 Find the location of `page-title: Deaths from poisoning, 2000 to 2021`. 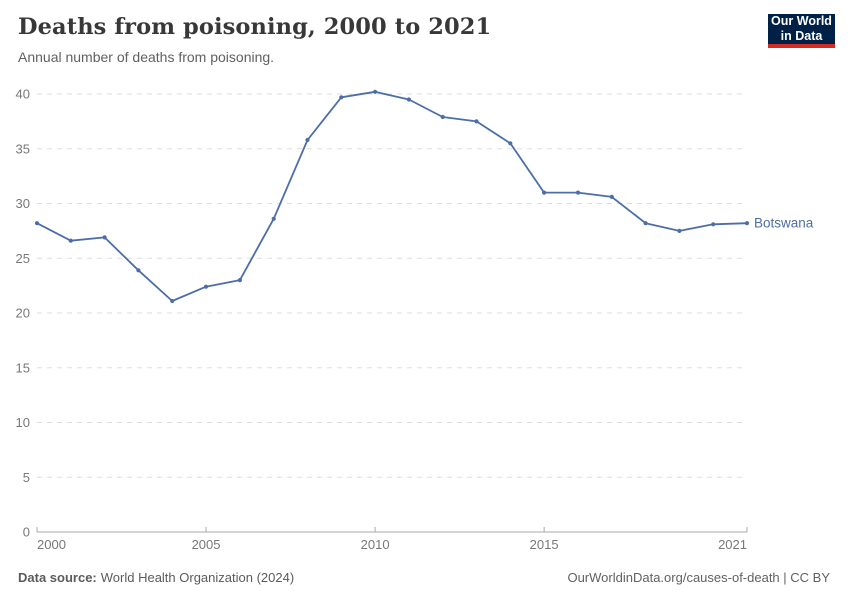

page-title: Deaths from poisoning, 2000 to 2021 is located at coordinates (255, 27).